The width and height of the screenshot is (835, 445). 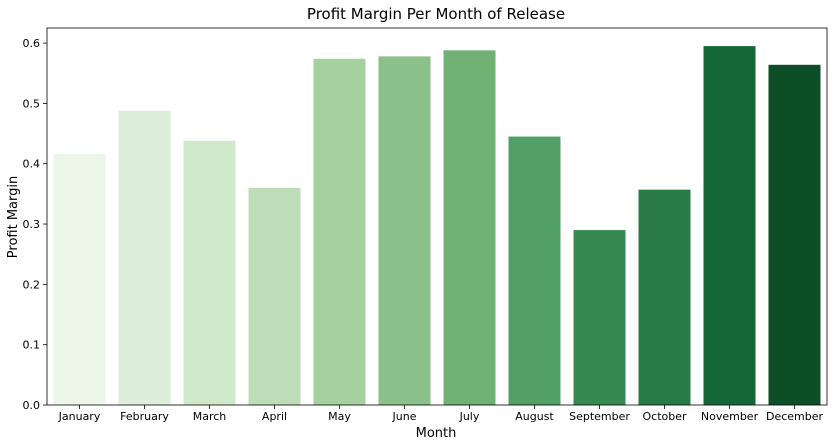 I want to click on x-tick-label: December, so click(x=795, y=416).